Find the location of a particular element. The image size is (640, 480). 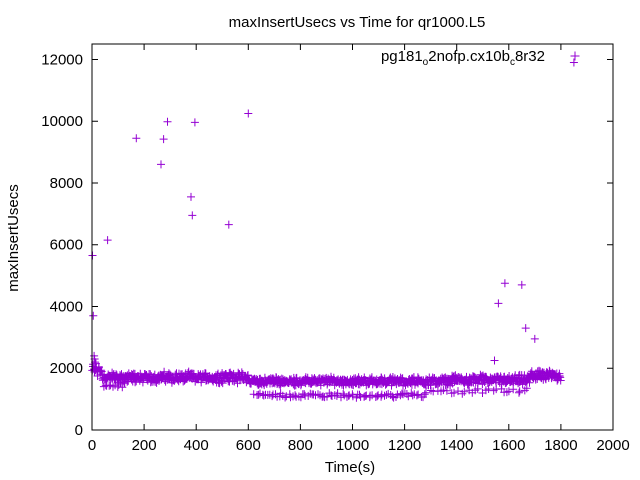

y-axis-label: maxInsertUsecs is located at coordinates (13, 238).